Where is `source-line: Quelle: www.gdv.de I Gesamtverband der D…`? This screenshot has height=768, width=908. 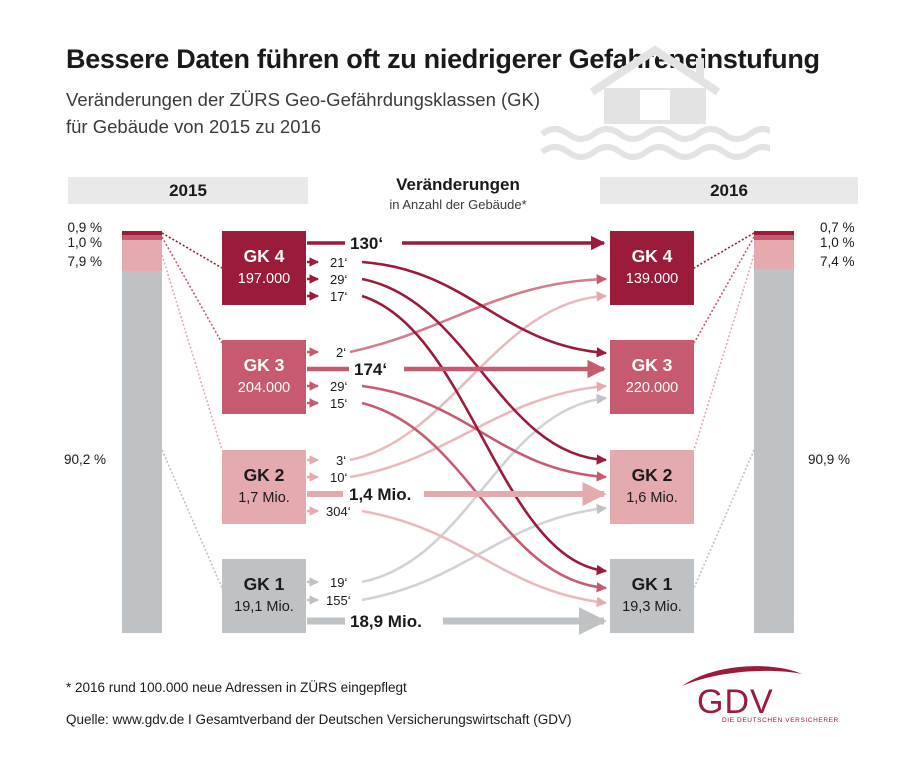
source-line: Quelle: www.gdv.de I Gesamtverband der D… is located at coordinates (319, 719).